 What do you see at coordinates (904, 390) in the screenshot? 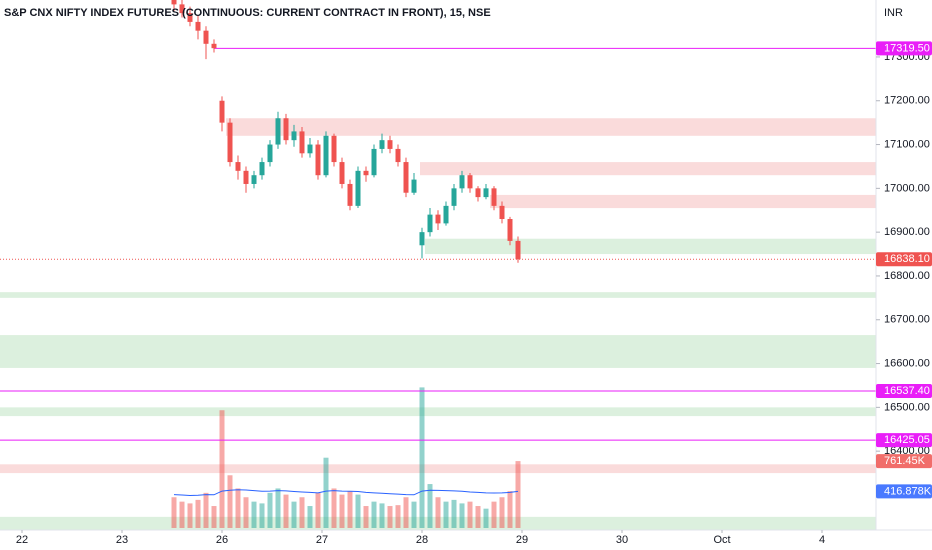
I see `hline-axis-tag` at bounding box center [904, 390].